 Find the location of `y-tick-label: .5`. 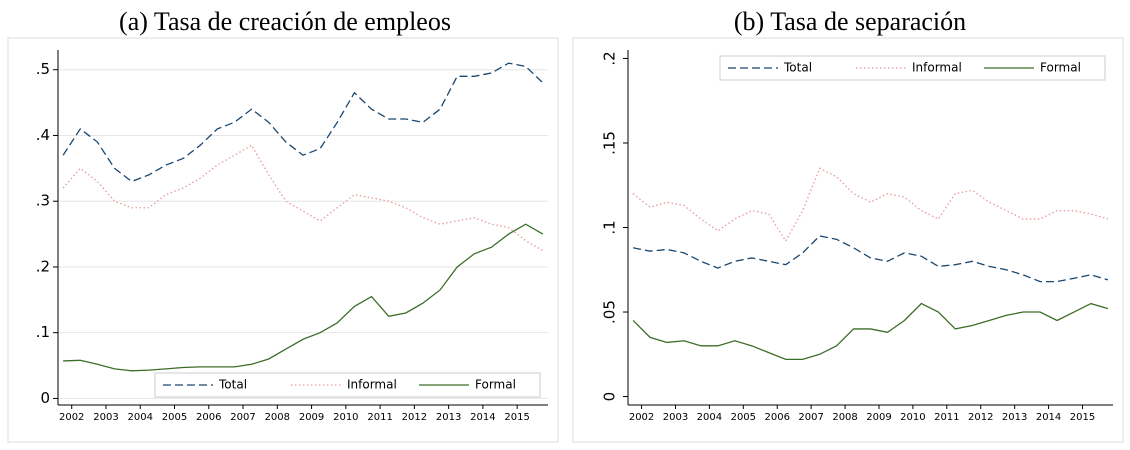

y-tick-label: .5 is located at coordinates (43, 69).